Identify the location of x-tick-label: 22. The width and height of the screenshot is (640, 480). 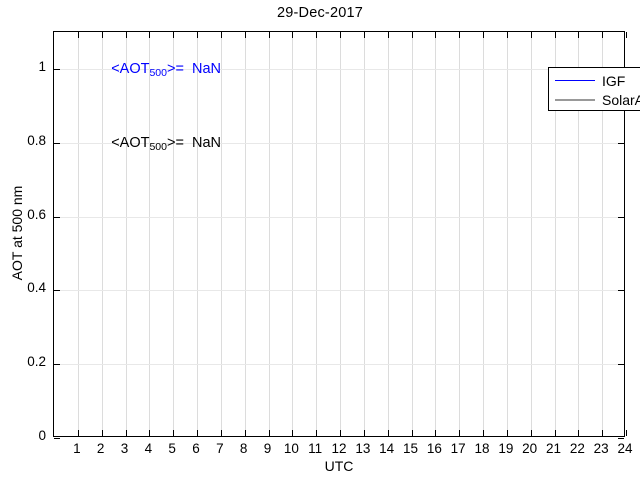
(577, 448).